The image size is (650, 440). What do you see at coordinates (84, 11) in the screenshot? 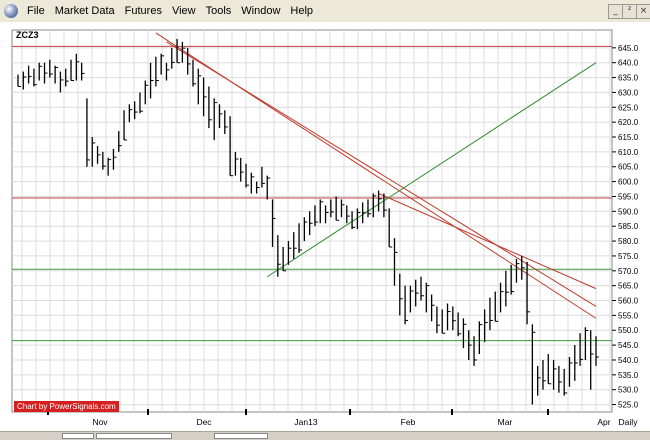
I see `menu-market-data: Market Data` at bounding box center [84, 11].